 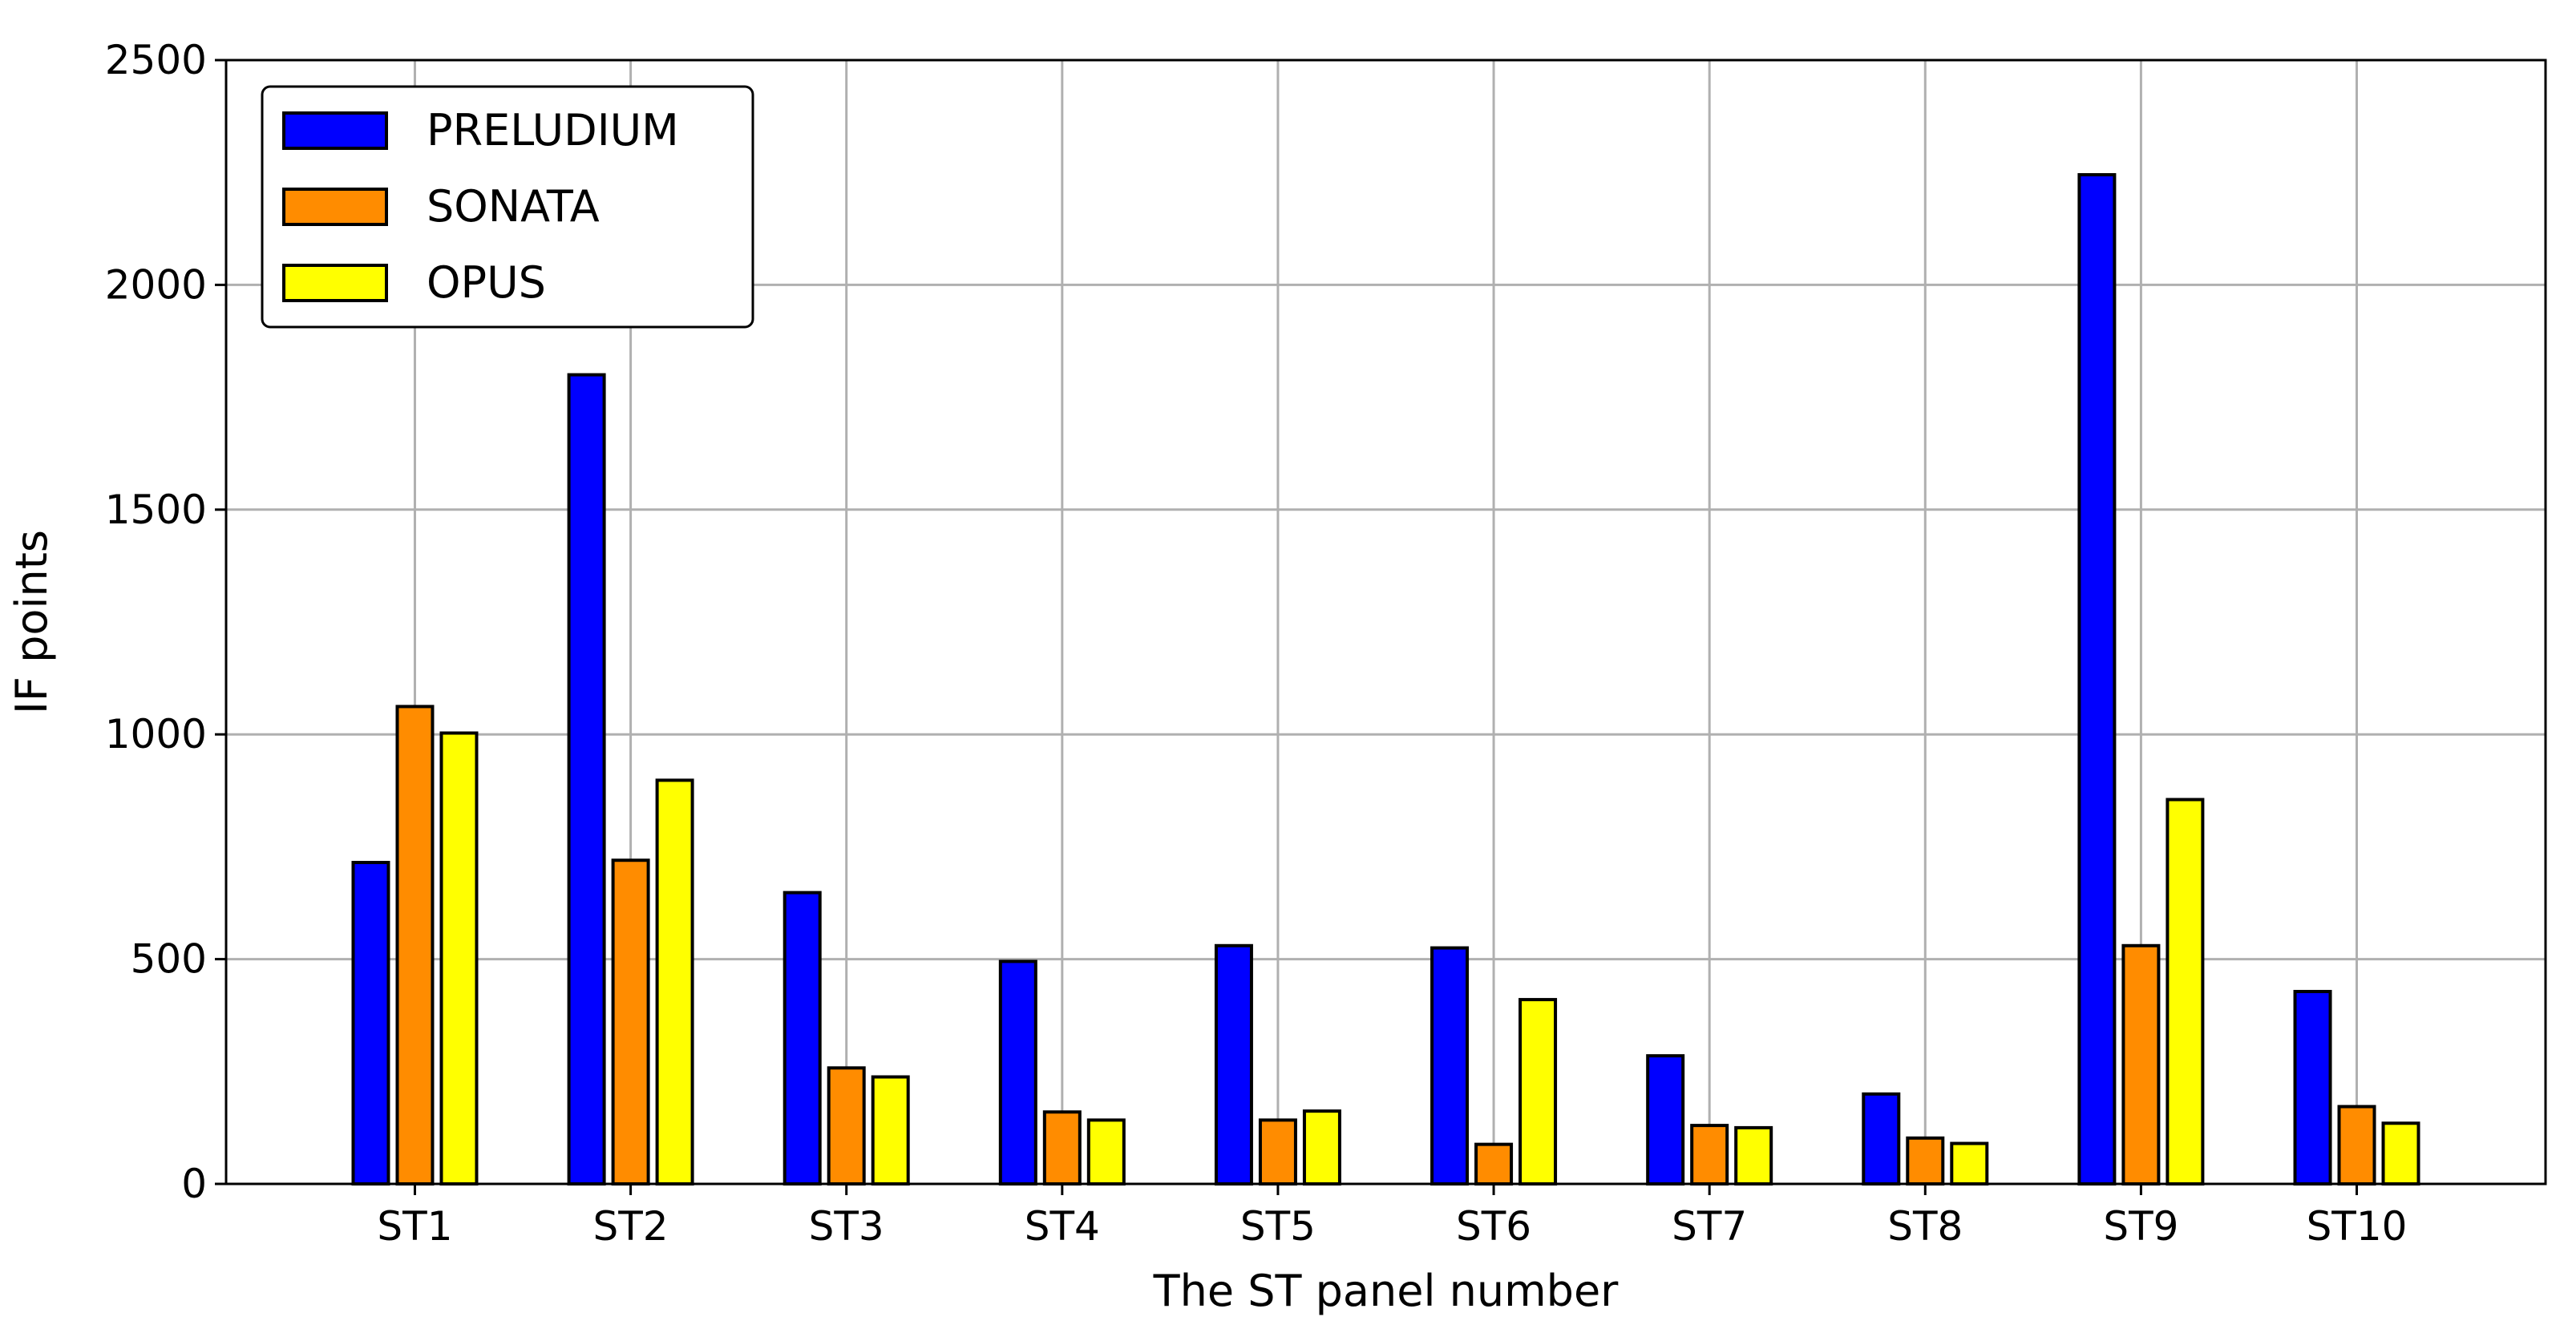 What do you see at coordinates (194, 1184) in the screenshot?
I see `y-tick-label: 0` at bounding box center [194, 1184].